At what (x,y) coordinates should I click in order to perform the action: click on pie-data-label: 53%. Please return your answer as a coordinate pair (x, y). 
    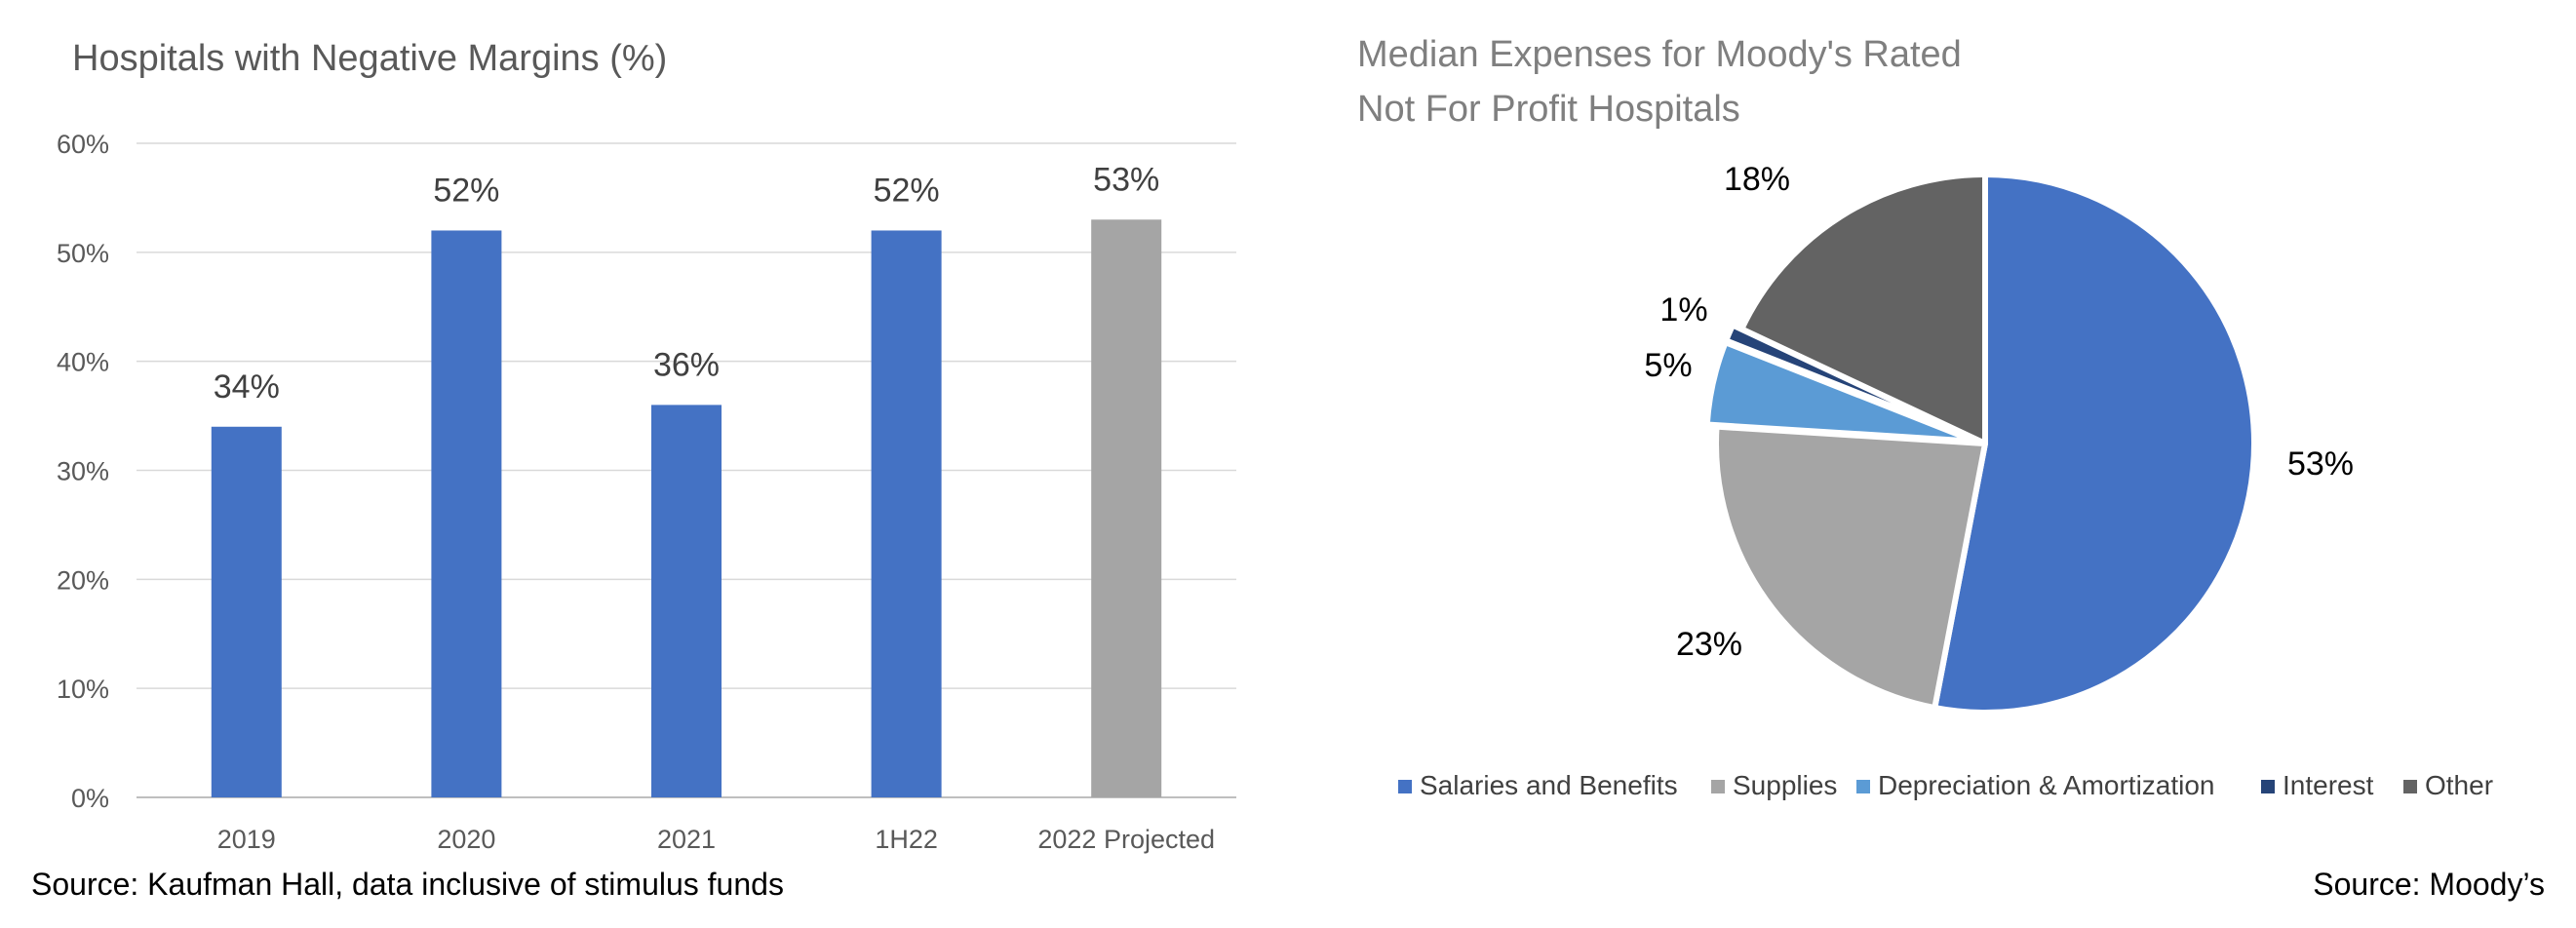
    Looking at the image, I should click on (2320, 464).